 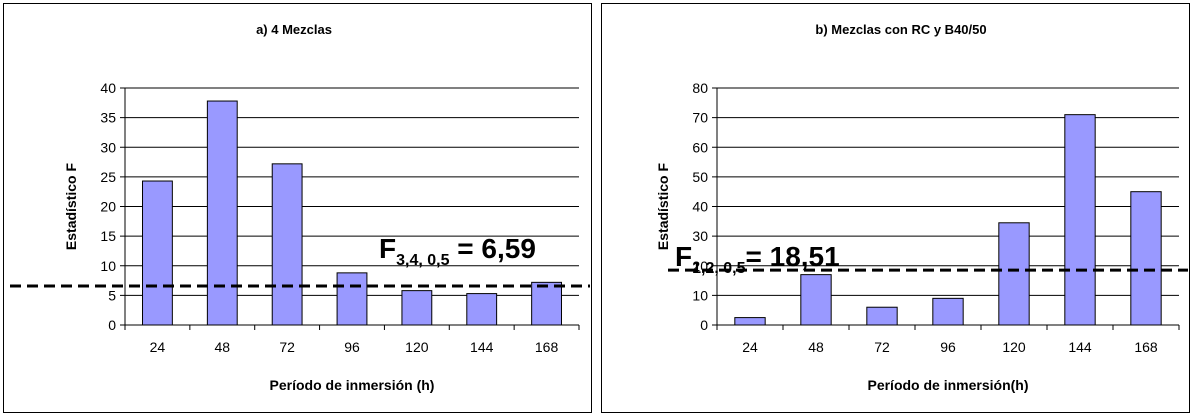 I want to click on threshold-label-subscript: 3,4, 0,5, so click(x=422, y=260).